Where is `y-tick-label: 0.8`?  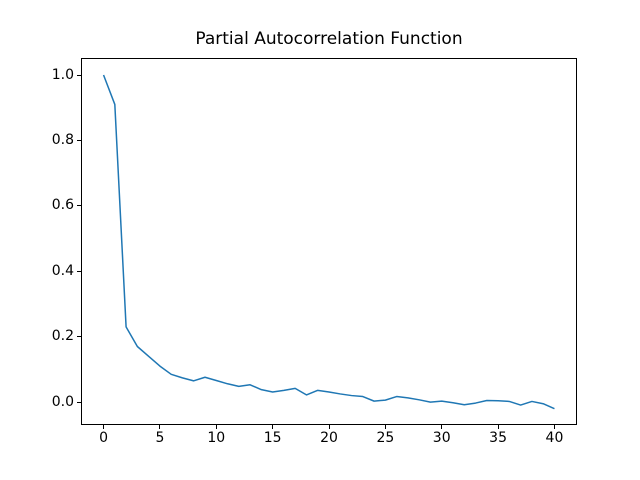
y-tick-label: 0.8 is located at coordinates (62, 139).